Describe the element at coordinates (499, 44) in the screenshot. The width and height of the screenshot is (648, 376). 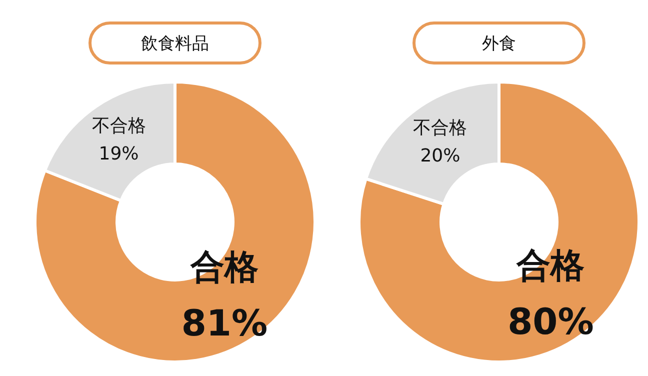
I see `chart-title: 外食` at that location.